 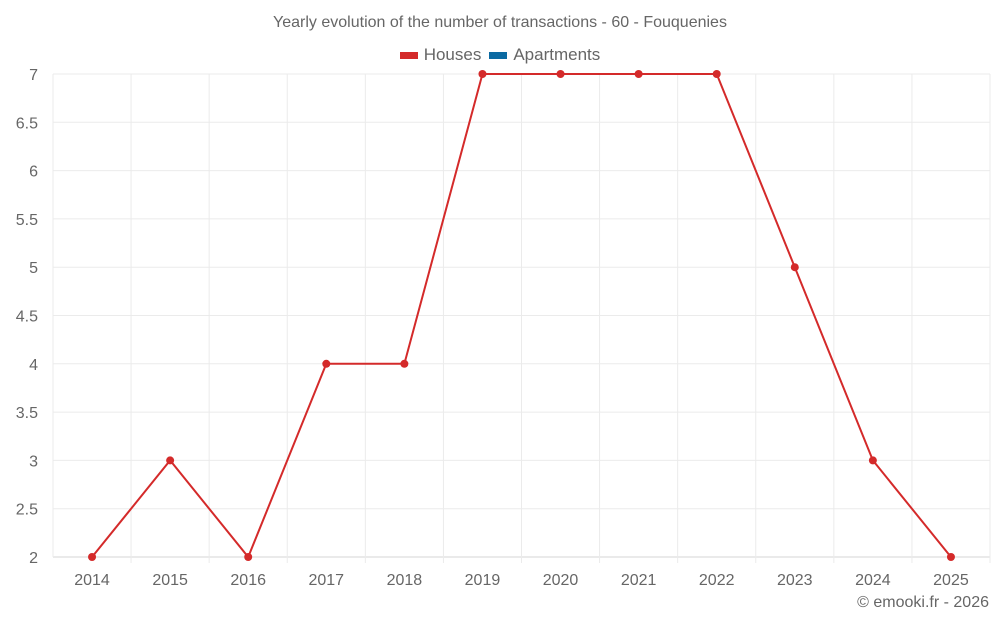 I want to click on chart-legend: Houses Apartments, so click(x=500, y=55).